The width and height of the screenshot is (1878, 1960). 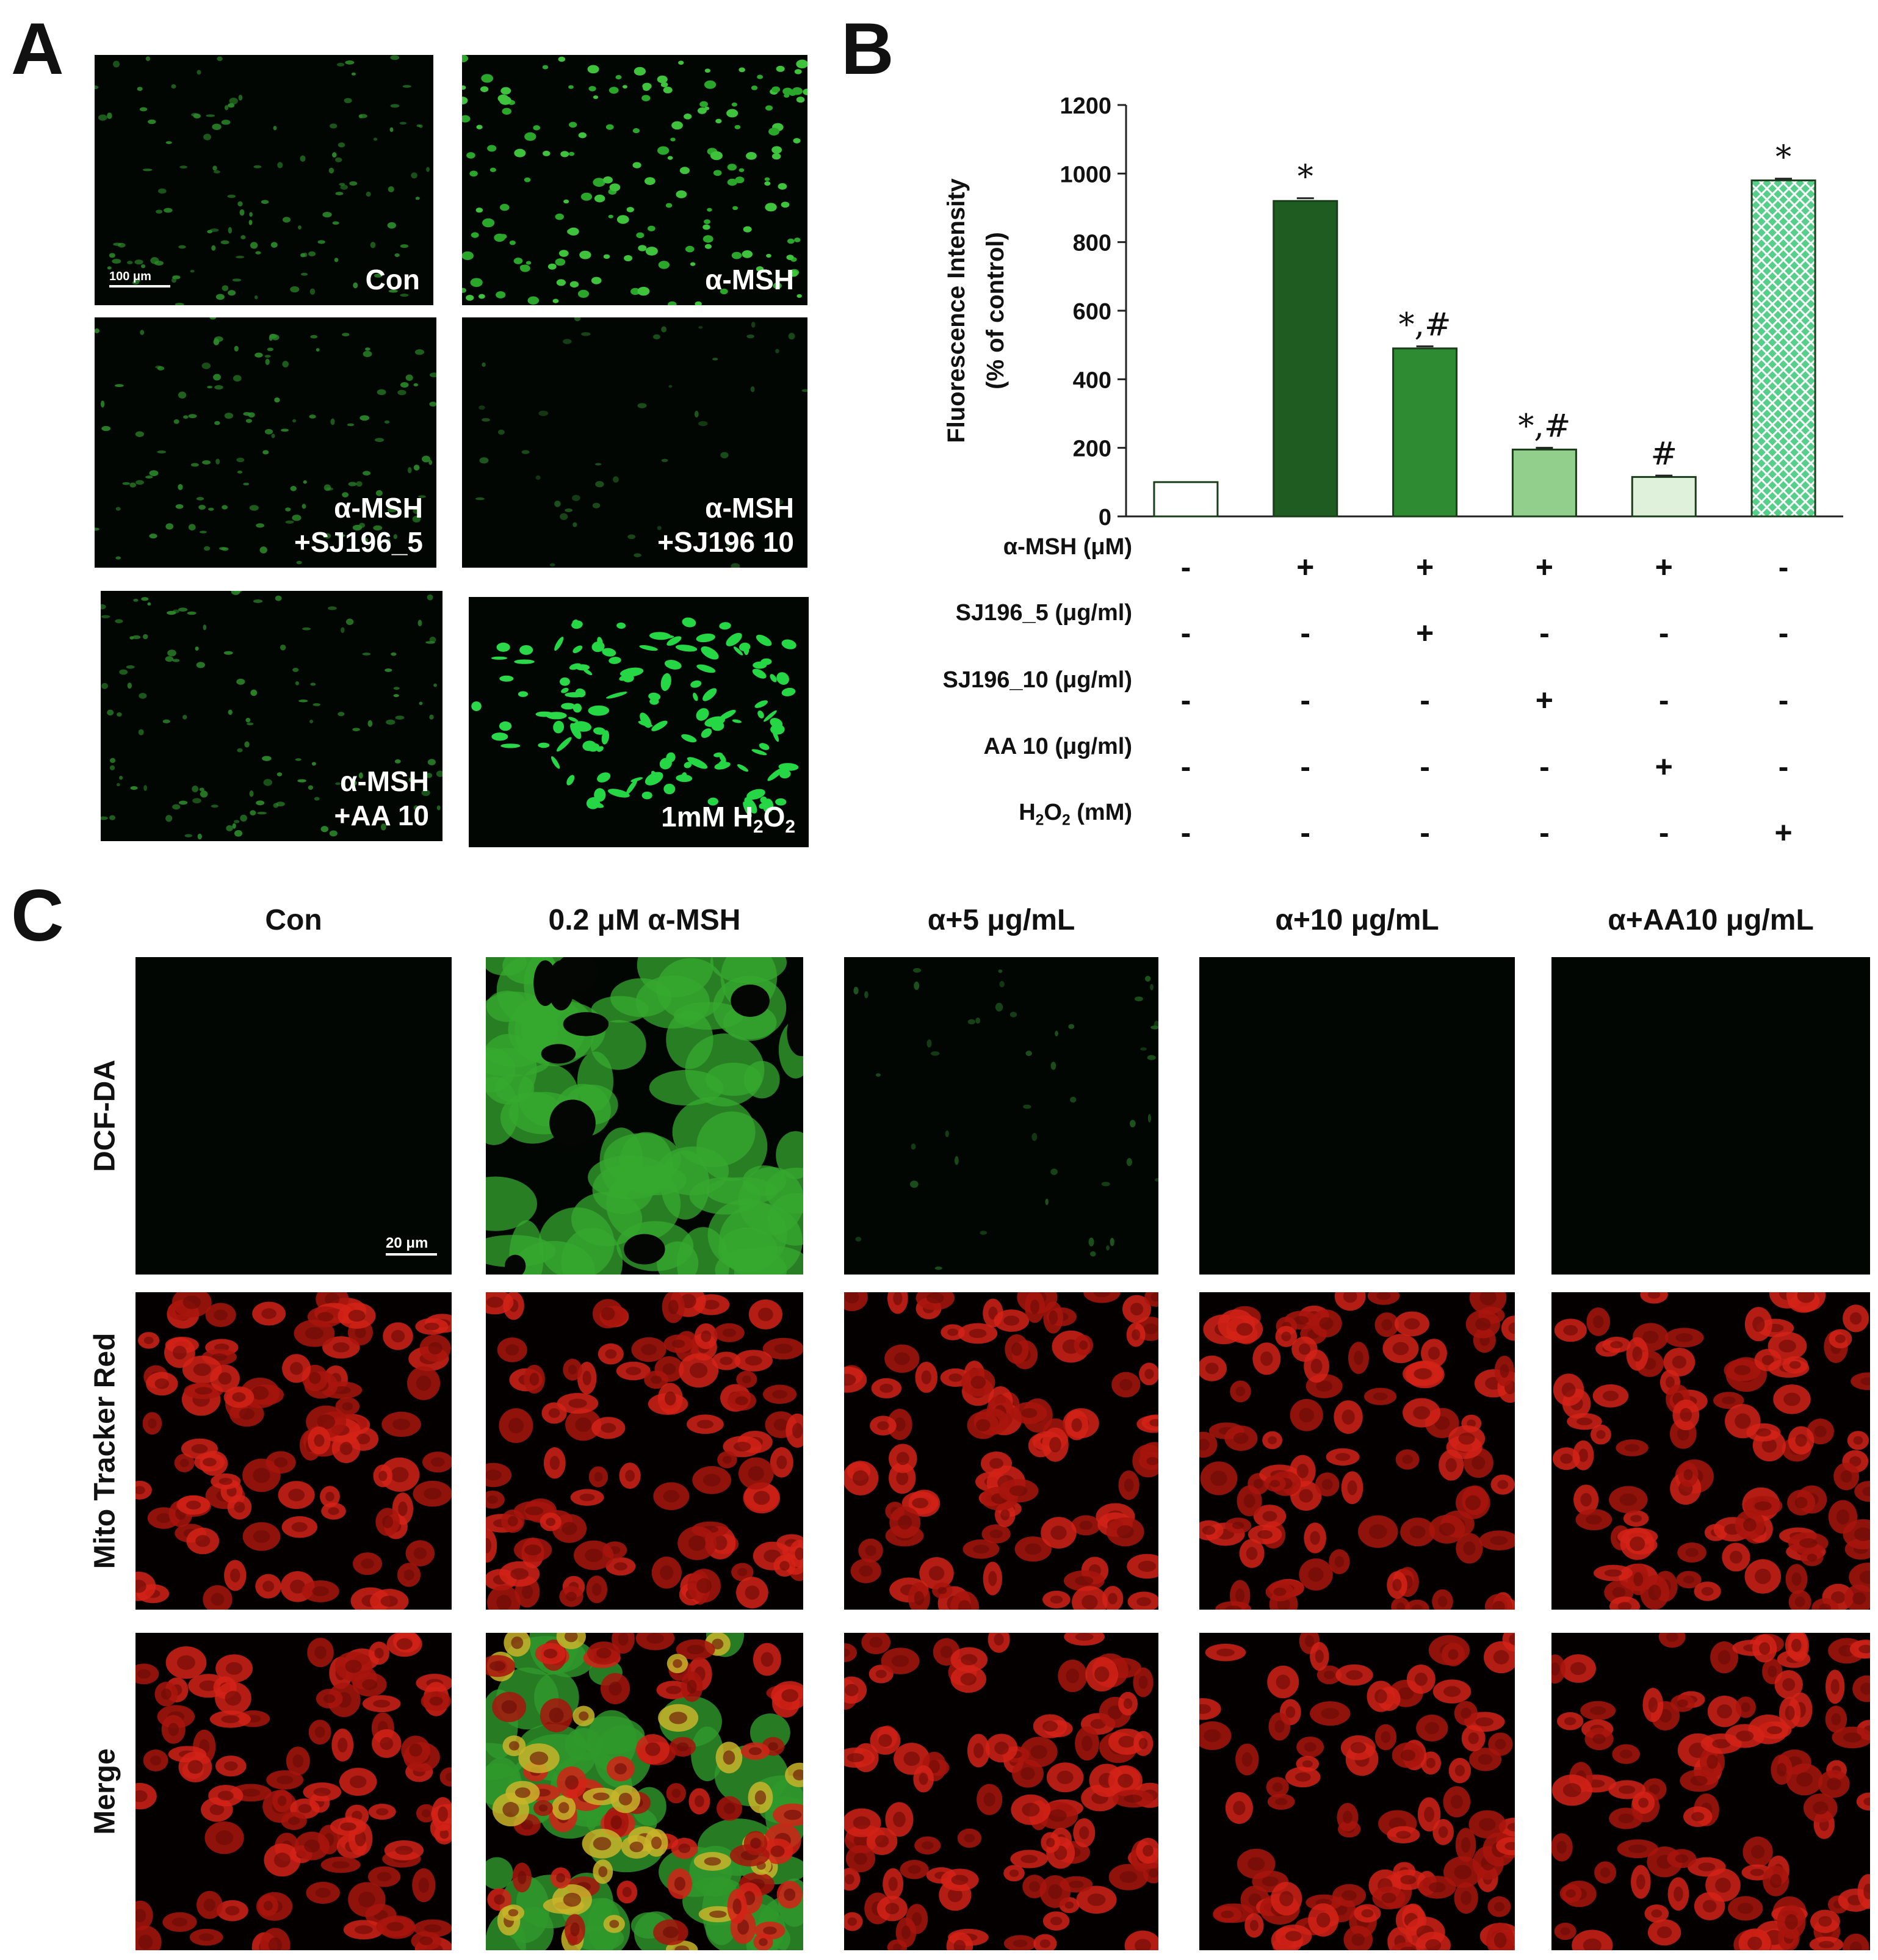 I want to click on micrograph-green-mesh, so click(x=644, y=1116).